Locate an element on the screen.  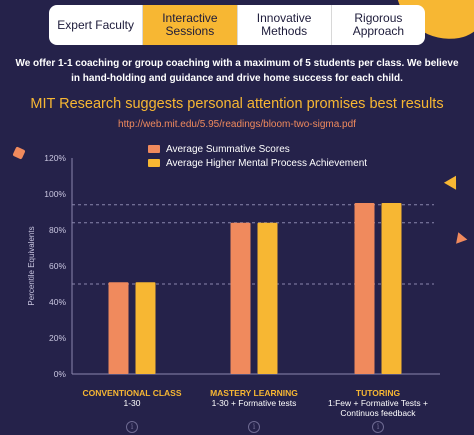
y-tick-label: 100% is located at coordinates (55, 194).